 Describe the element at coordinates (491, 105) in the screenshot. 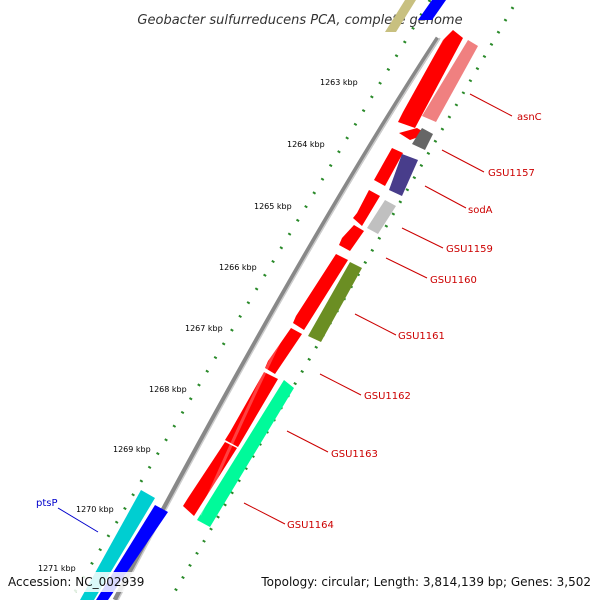

I see `leader-asnC` at that location.